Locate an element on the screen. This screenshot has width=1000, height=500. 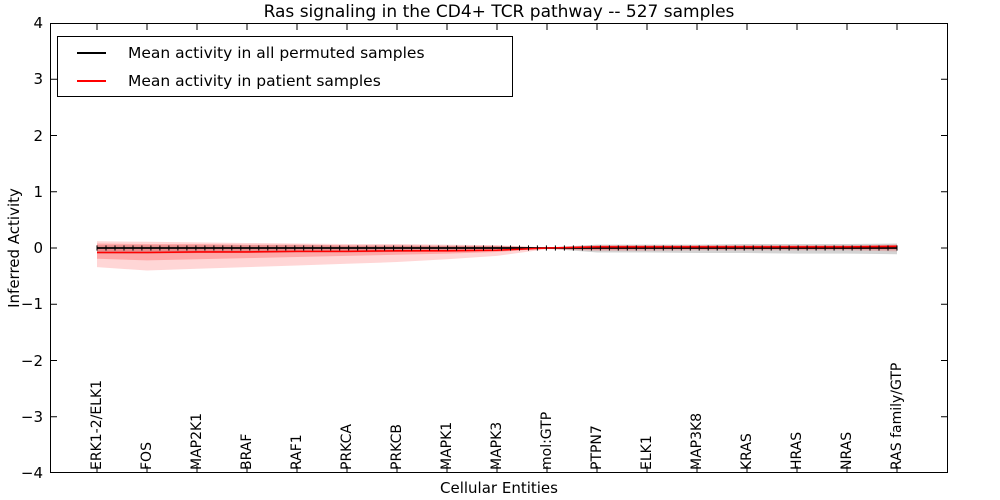
x-tick-label: HRAS is located at coordinates (797, 450).